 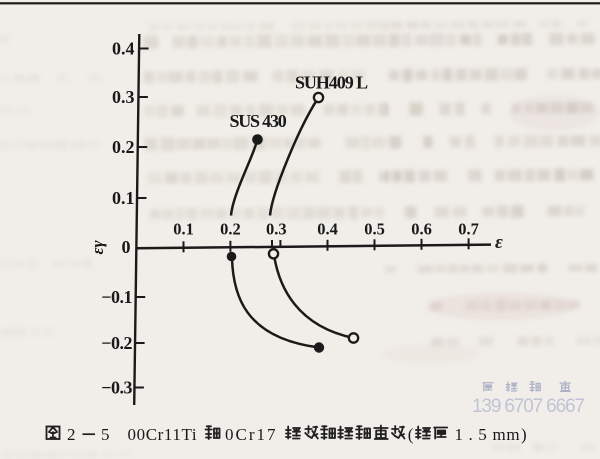 I want to click on svg-text: 0, so click(x=126, y=247).